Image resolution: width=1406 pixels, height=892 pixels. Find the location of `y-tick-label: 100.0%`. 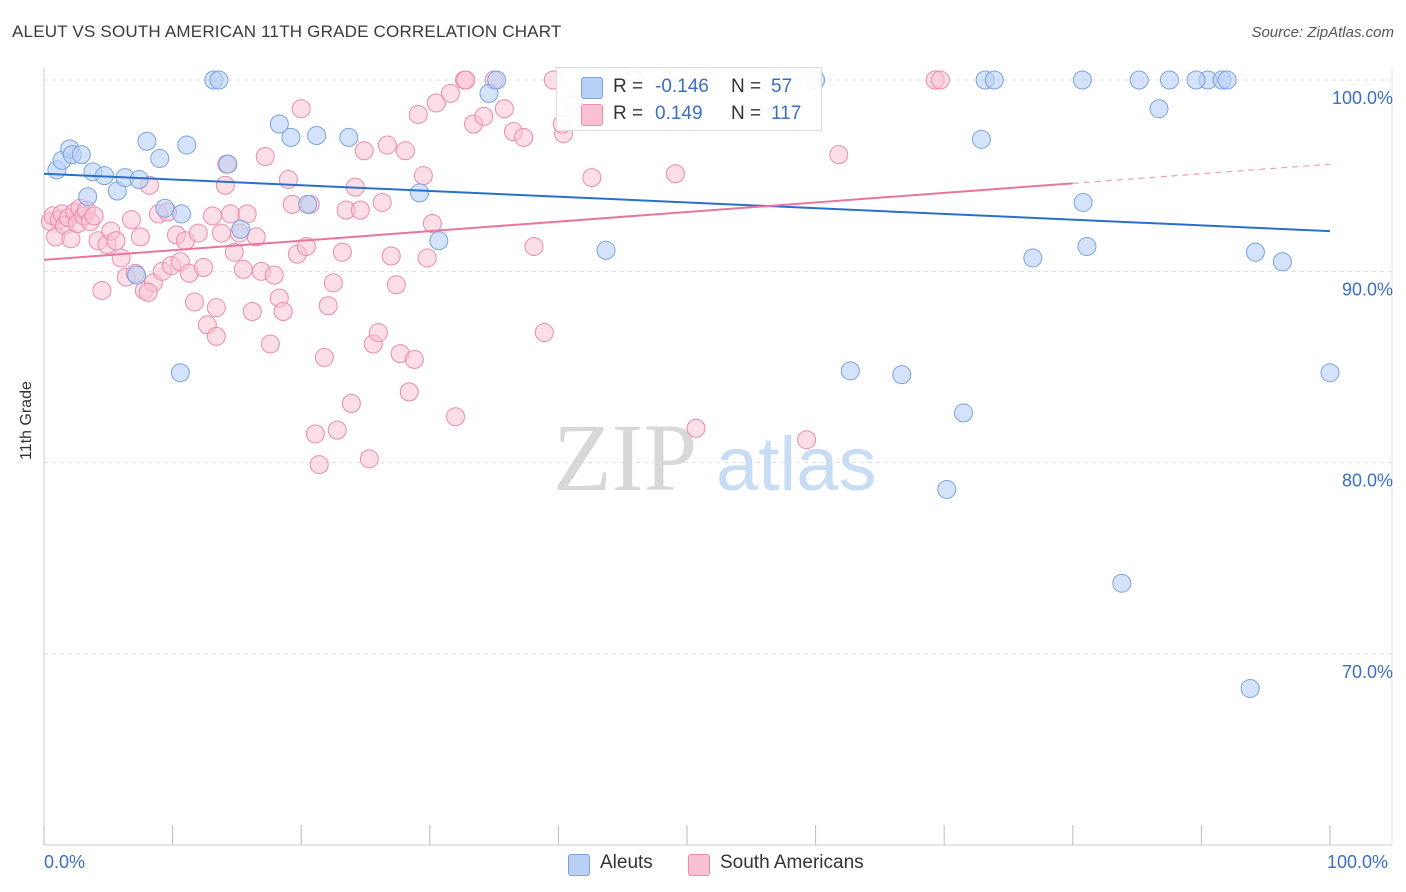

y-tick-label: 100.0% is located at coordinates (1362, 98).